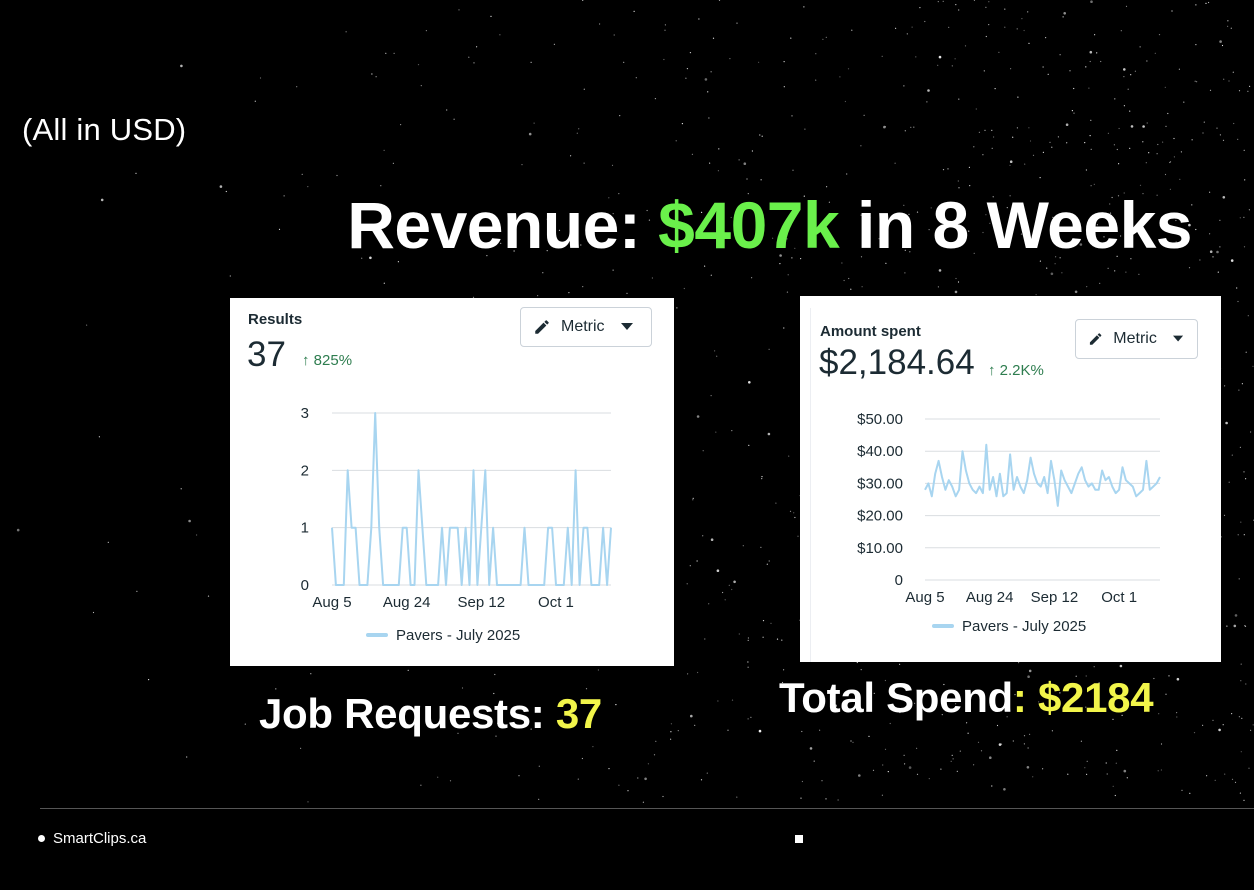 The image size is (1254, 890). Describe the element at coordinates (870, 331) in the screenshot. I see `amount-spent-title: Amount spent` at that location.